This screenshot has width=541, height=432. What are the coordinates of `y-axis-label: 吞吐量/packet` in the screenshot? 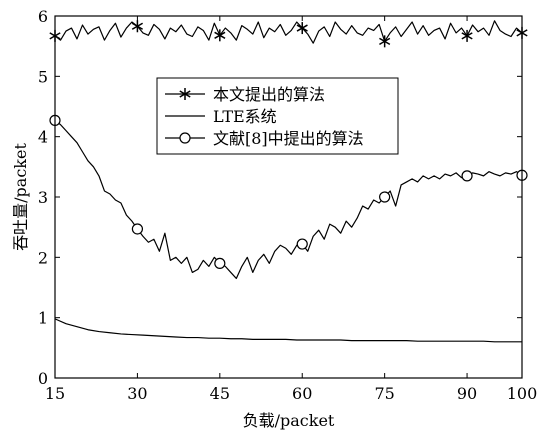 It's located at (20, 197).